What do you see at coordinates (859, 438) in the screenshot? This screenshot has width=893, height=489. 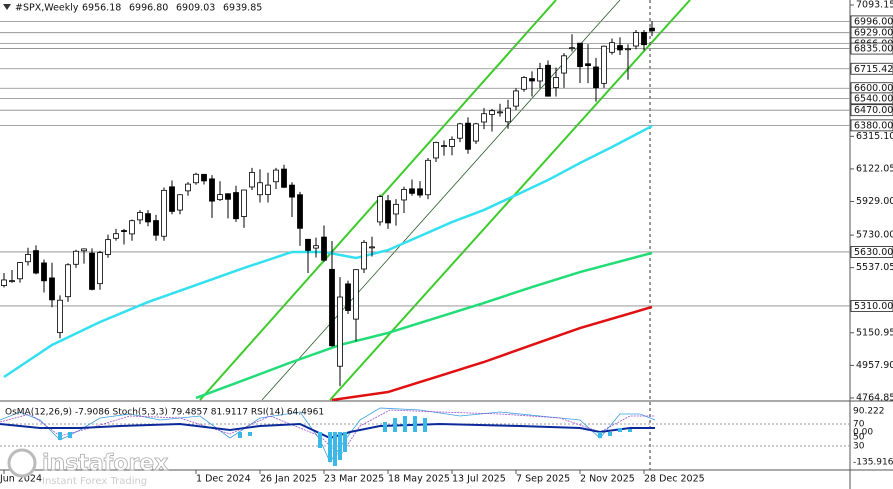 I see `indicator-axis-label: 50` at bounding box center [859, 438].